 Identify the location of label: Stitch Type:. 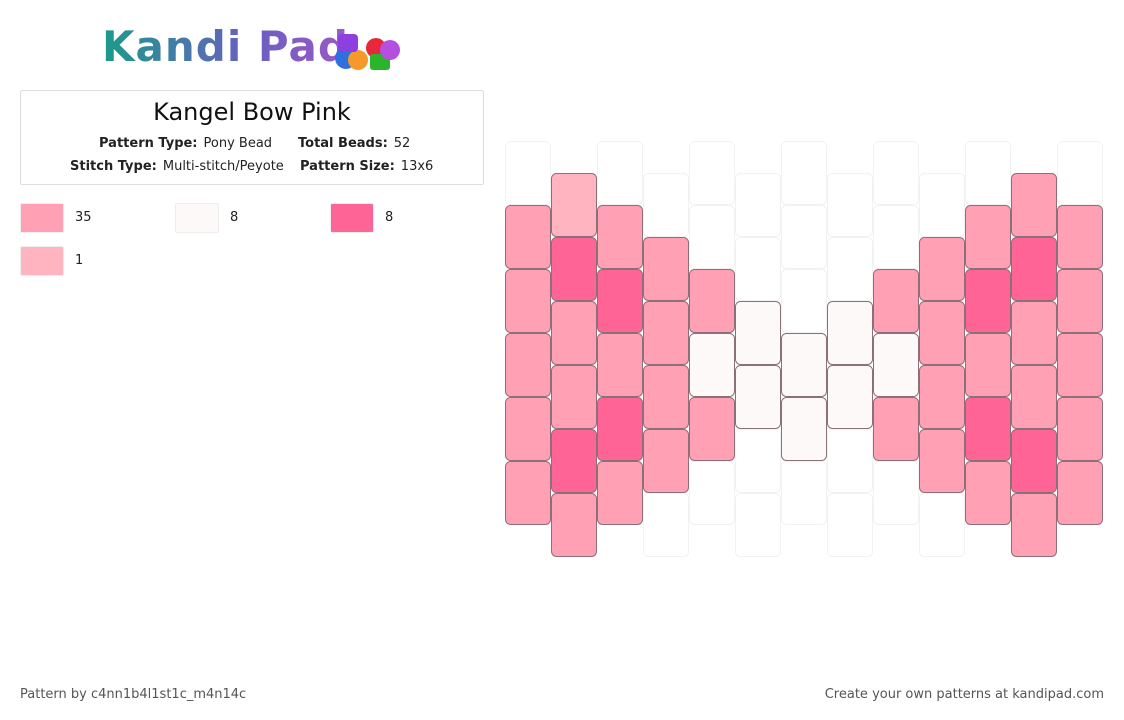
(113, 166).